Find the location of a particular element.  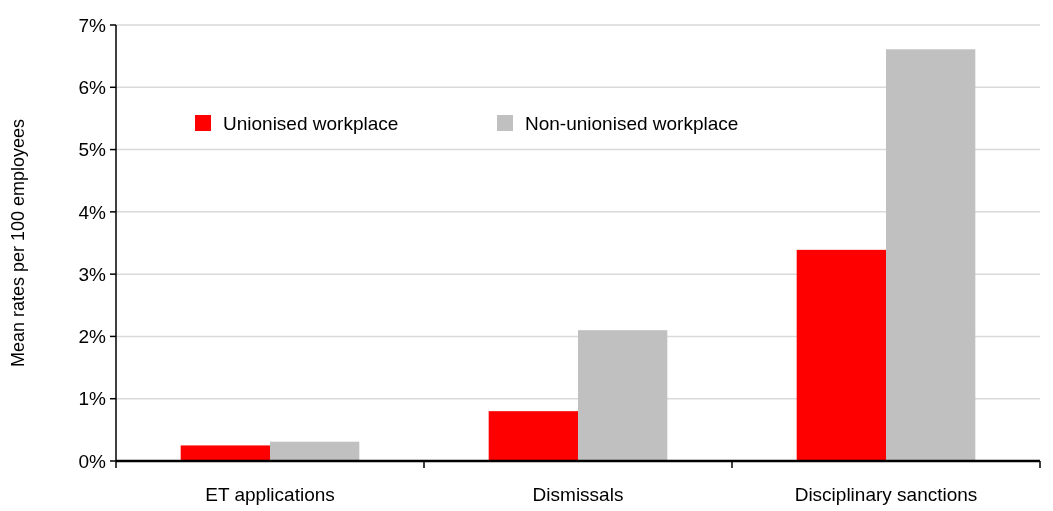

x-tick-label: ET applications is located at coordinates (270, 494).